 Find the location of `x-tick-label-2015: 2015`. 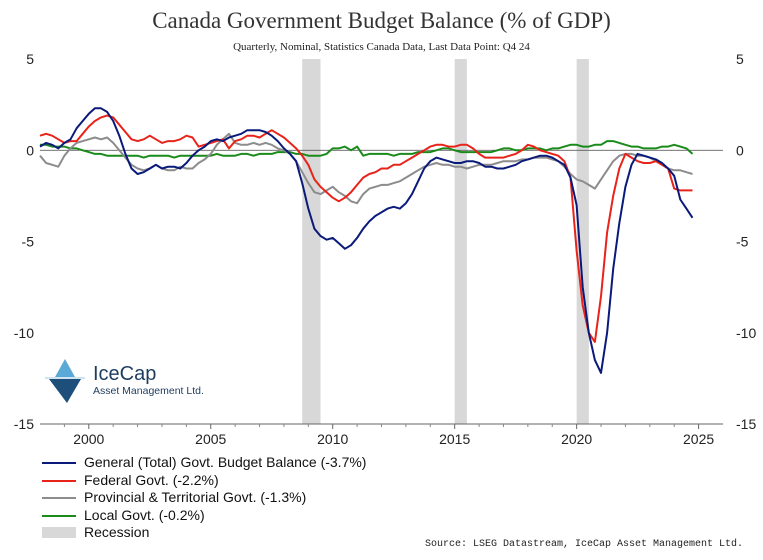

x-tick-label-2015: 2015 is located at coordinates (454, 439).